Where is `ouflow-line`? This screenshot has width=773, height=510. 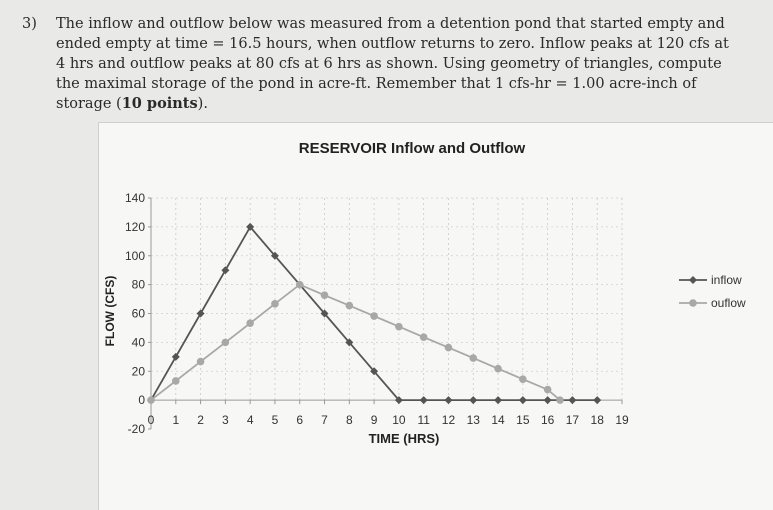
ouflow-line is located at coordinates (355, 342).